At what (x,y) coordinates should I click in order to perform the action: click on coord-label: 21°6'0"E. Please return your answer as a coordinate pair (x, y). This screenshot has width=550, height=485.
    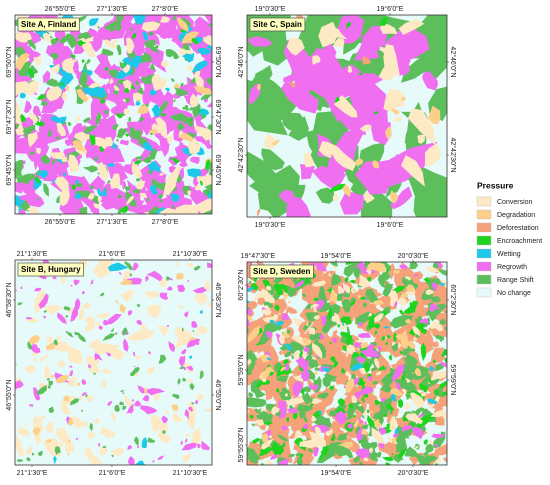
    Looking at the image, I should click on (112, 254).